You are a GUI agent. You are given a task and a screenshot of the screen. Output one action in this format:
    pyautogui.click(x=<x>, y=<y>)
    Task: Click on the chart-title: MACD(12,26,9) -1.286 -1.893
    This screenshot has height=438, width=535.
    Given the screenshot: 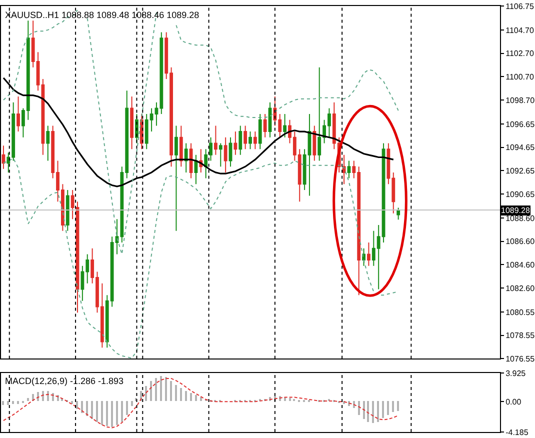 What is the action you would take?
    pyautogui.click(x=64, y=381)
    